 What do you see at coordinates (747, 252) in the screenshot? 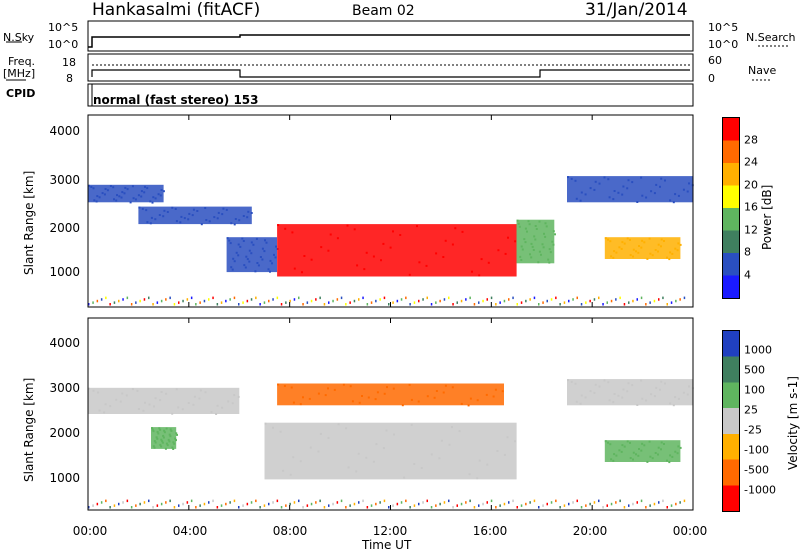
I see `colorbar-tick-label: 8` at bounding box center [747, 252].